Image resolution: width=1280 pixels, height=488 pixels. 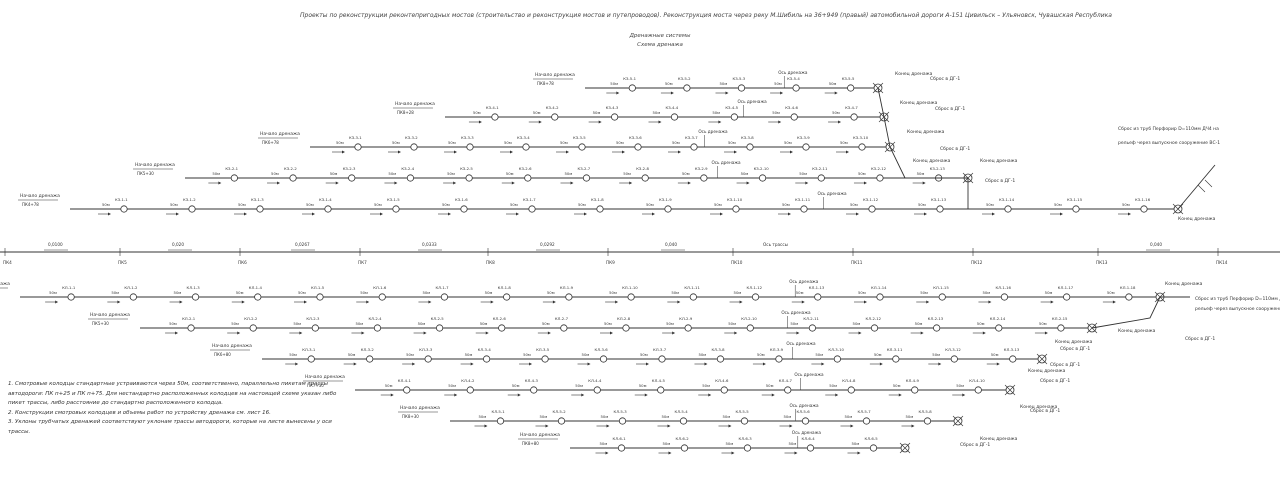 I want to click on bottom-well-label: КЛ-2-9, so click(x=686, y=318).